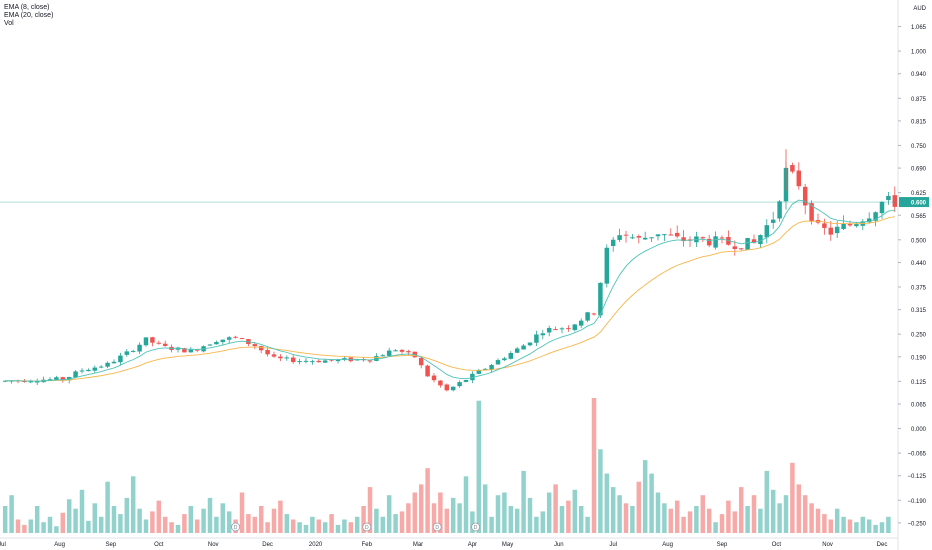 This screenshot has width=932, height=550. I want to click on x-tick-label: Nov, so click(213, 545).